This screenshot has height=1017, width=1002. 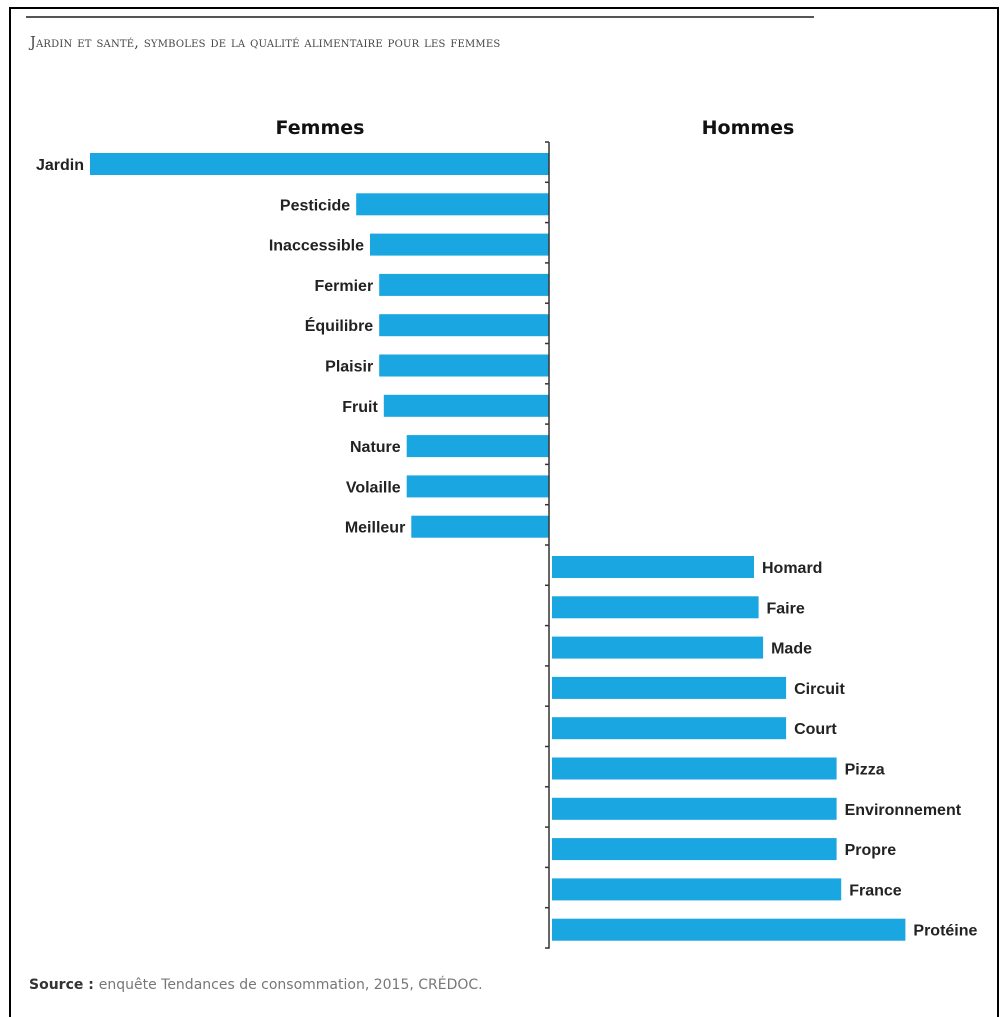 What do you see at coordinates (669, 728) in the screenshot?
I see `bar-court` at bounding box center [669, 728].